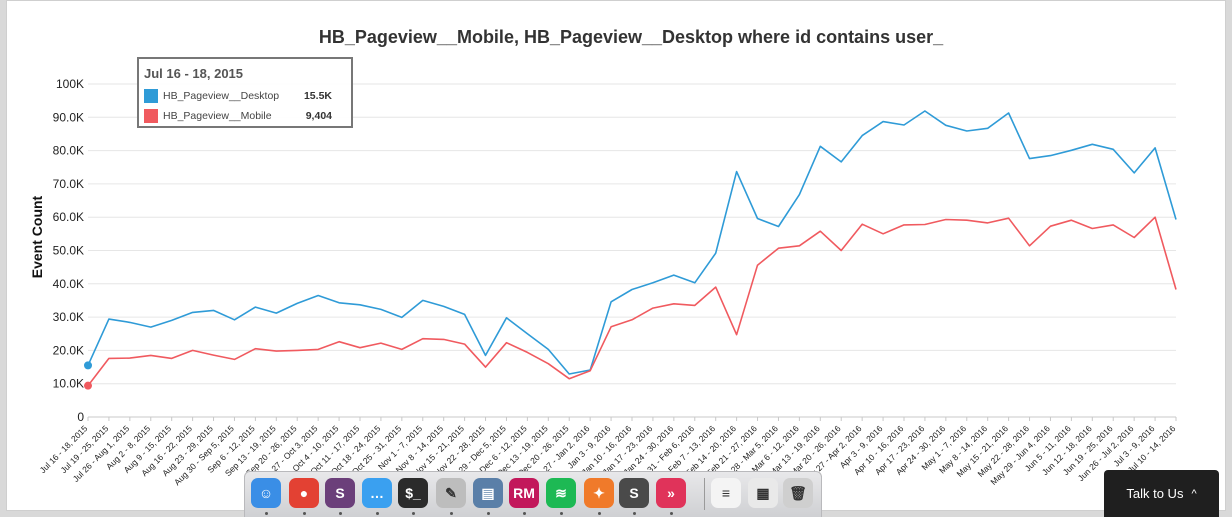 The image size is (1232, 517). I want to click on tooltip-series-value: 15.5K, so click(317, 96).